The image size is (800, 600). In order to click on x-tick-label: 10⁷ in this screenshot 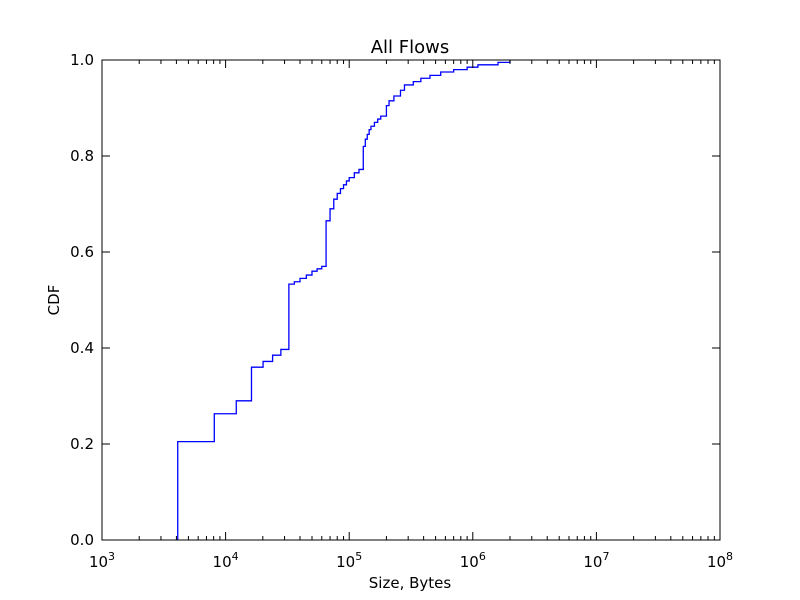, I will do `click(596, 560)`.